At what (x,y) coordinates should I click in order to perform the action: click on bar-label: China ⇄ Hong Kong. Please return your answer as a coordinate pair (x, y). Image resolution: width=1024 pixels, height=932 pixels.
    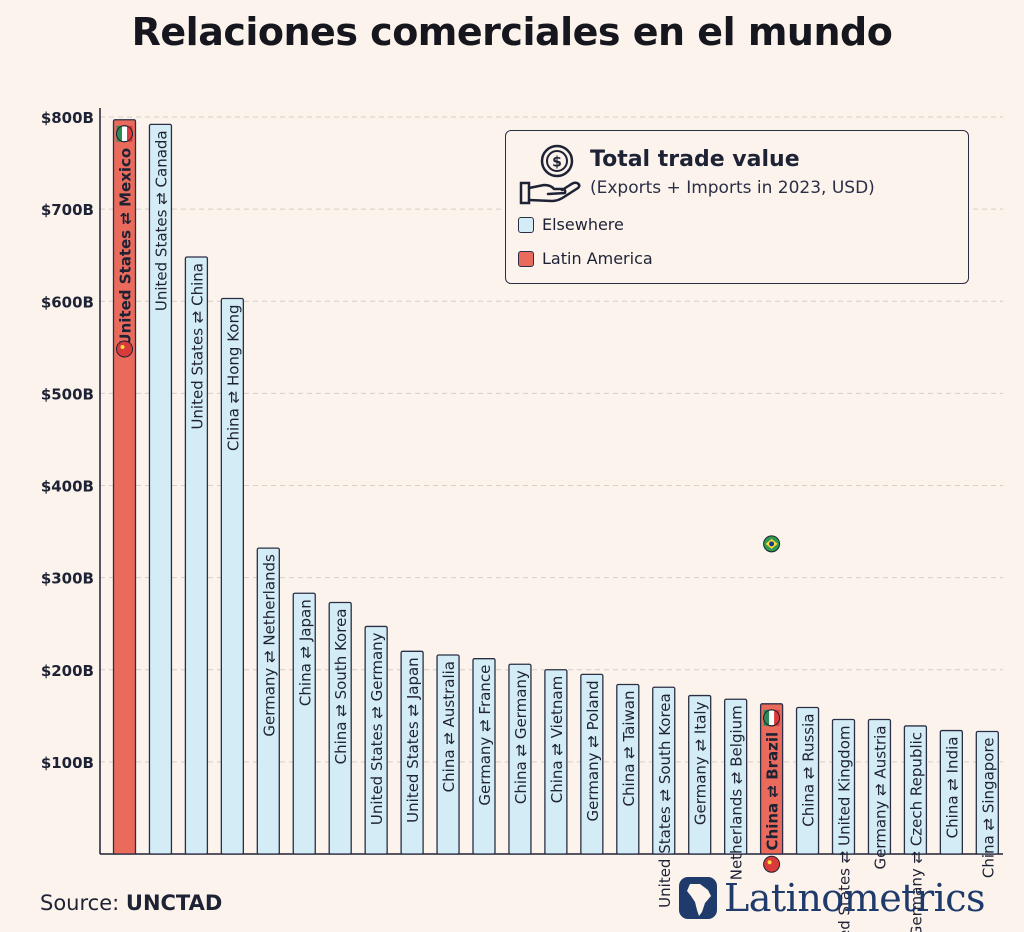
    Looking at the image, I should click on (233, 377).